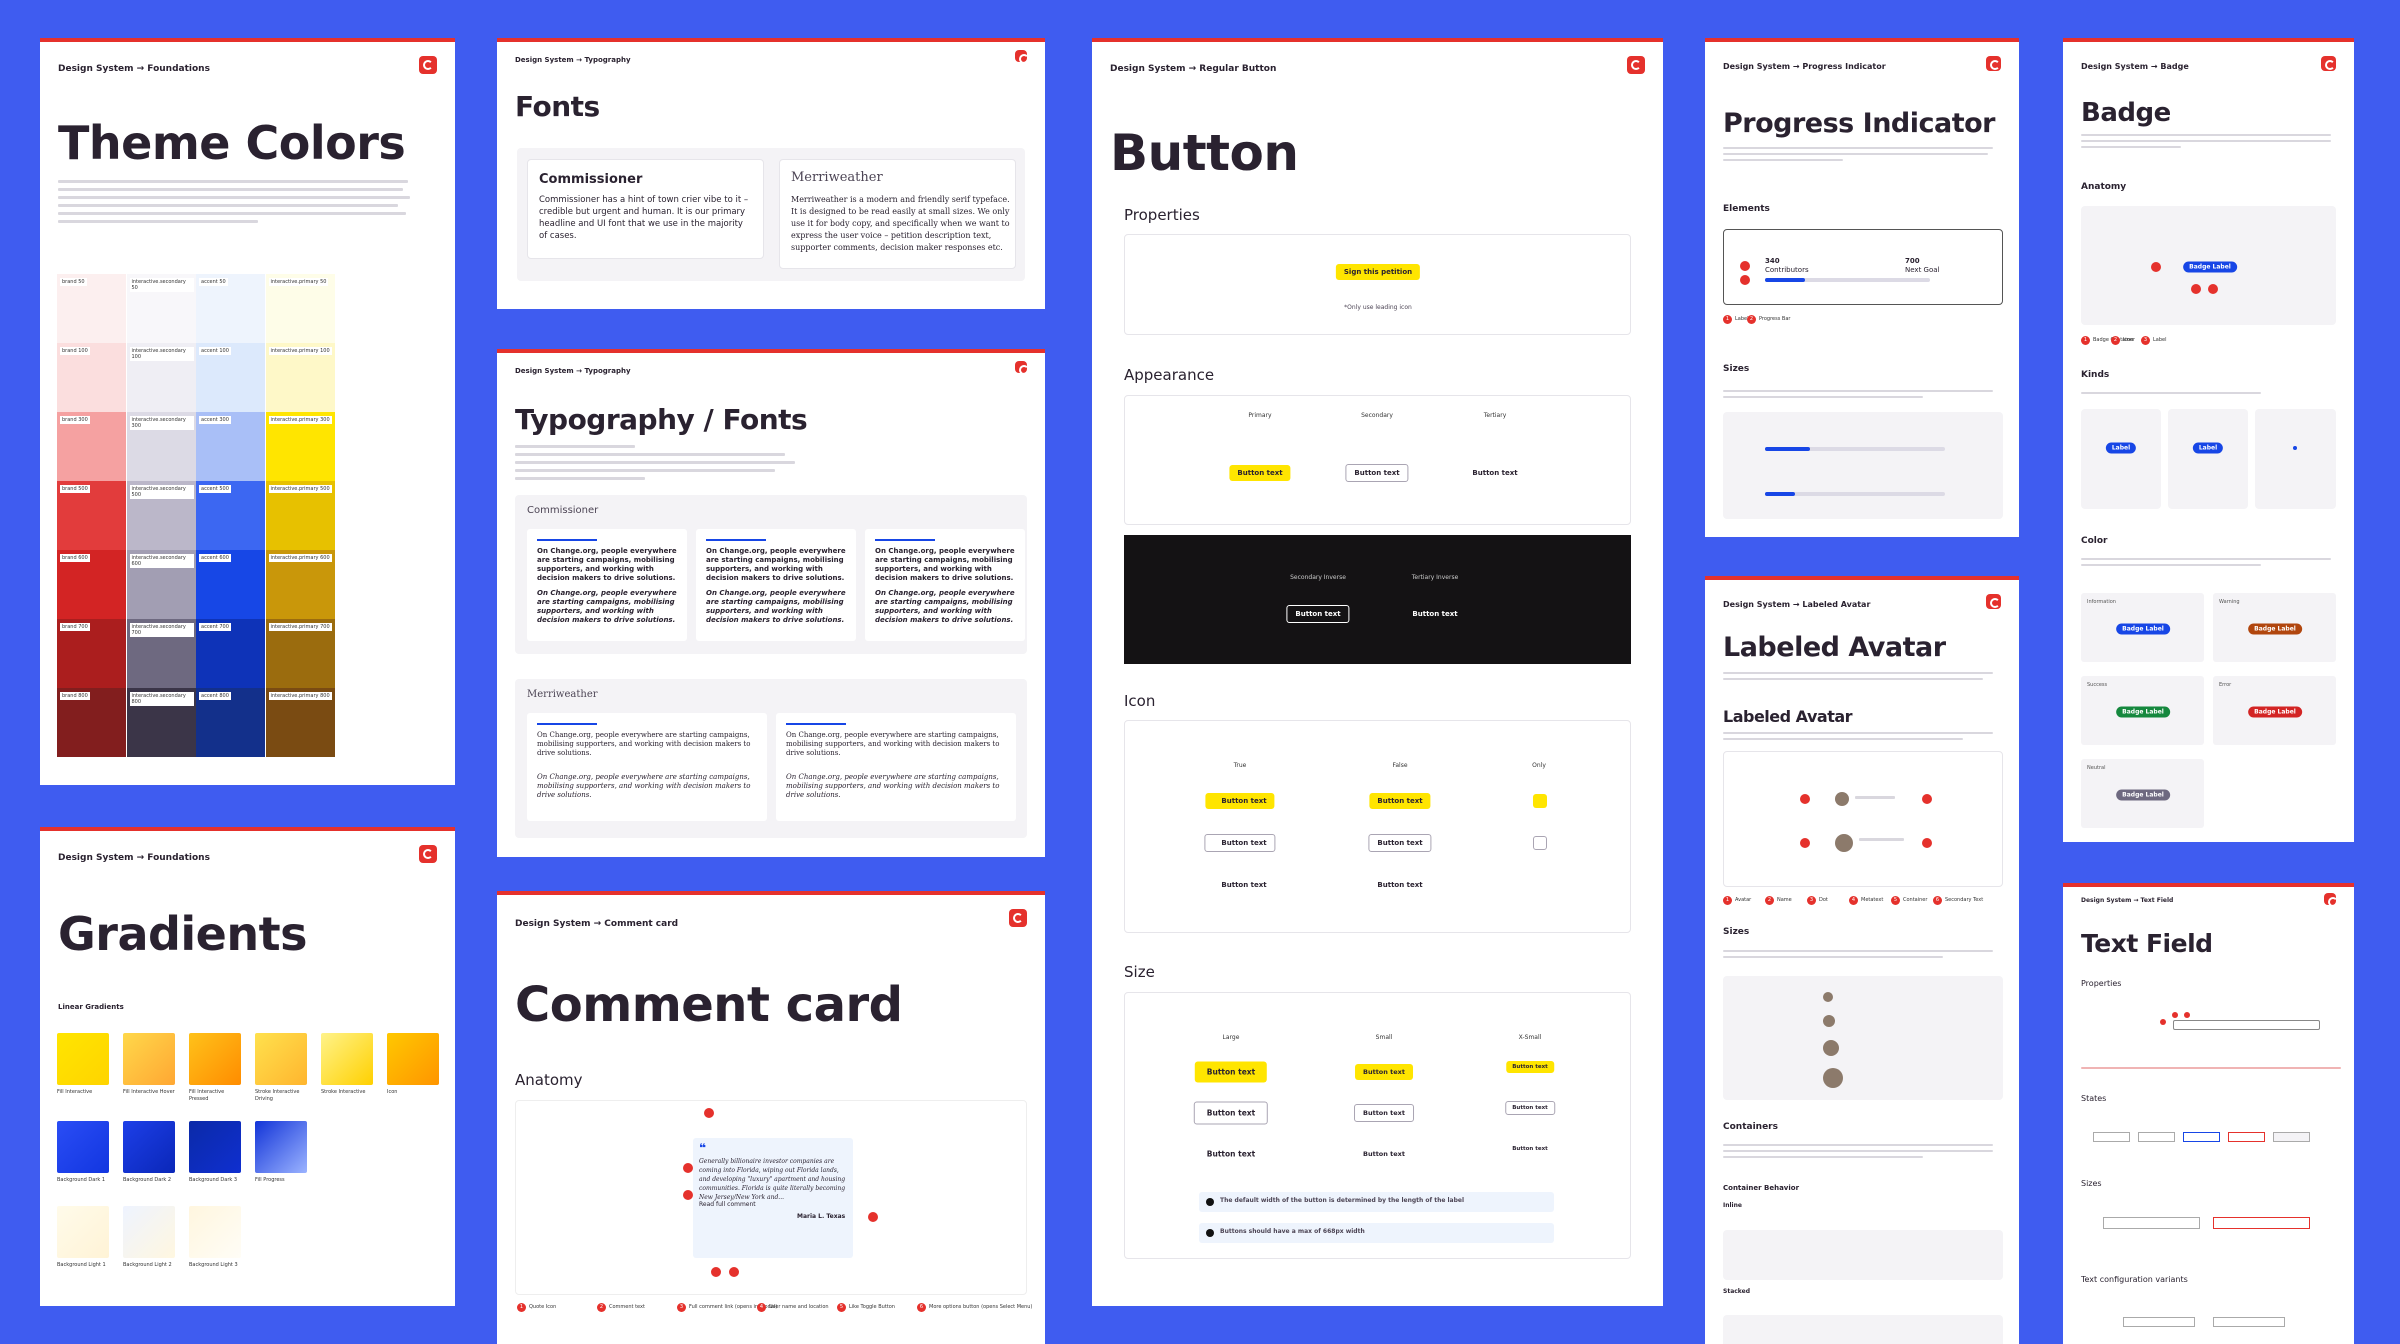 The image size is (2400, 1344). I want to click on swatch-label: interactive.secondary 800, so click(161, 699).